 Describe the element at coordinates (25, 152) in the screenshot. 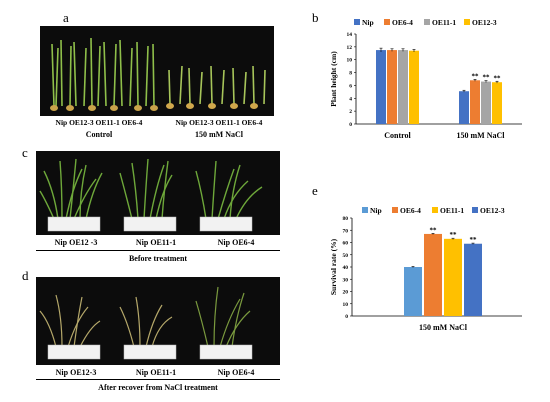

I see `panel-c-letter: c` at that location.